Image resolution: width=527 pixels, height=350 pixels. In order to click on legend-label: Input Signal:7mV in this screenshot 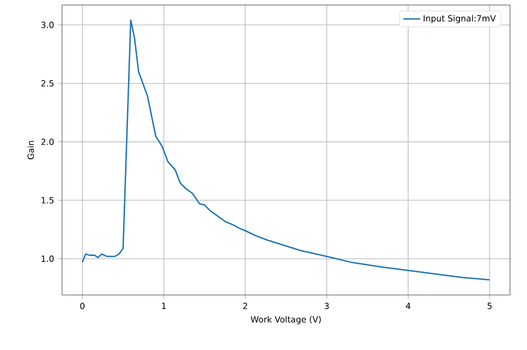, I will do `click(460, 19)`.